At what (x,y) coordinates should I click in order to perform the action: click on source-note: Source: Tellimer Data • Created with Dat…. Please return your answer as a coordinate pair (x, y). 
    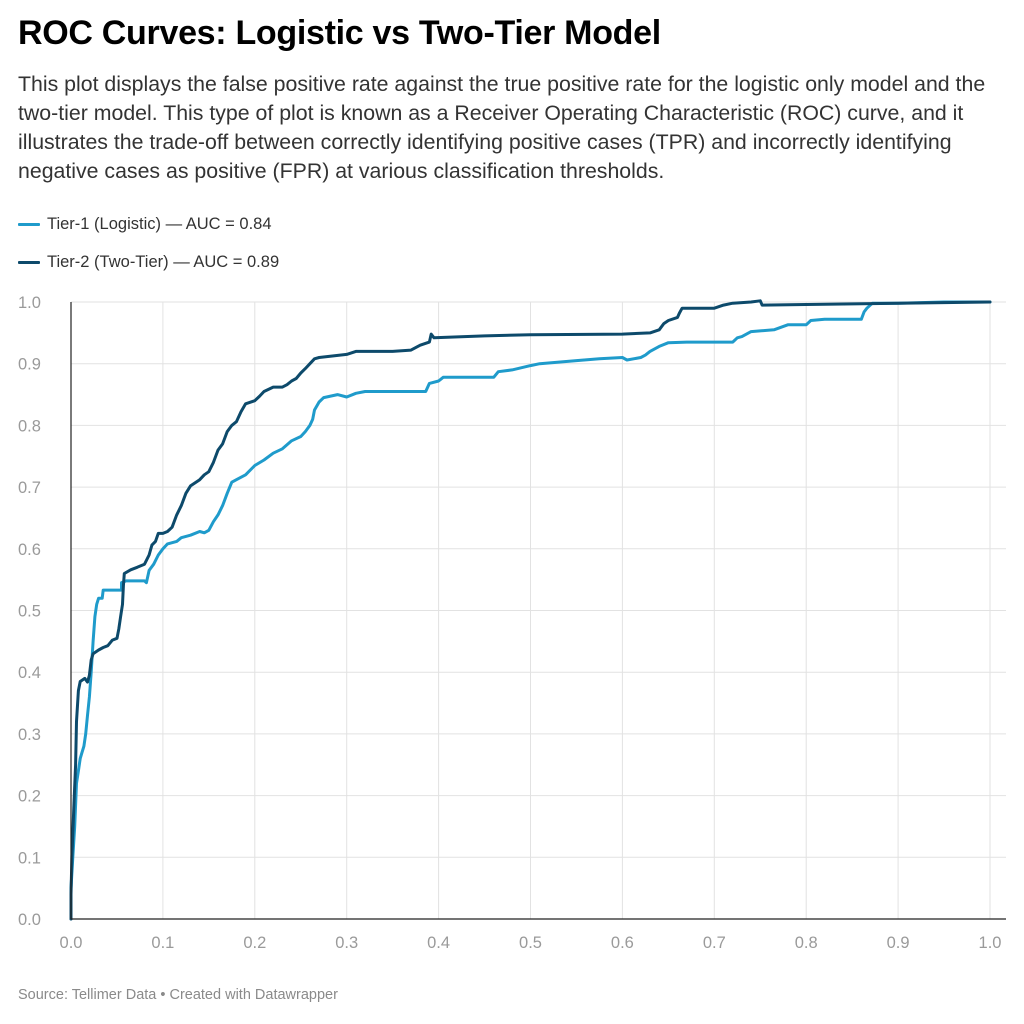
    Looking at the image, I should click on (178, 995).